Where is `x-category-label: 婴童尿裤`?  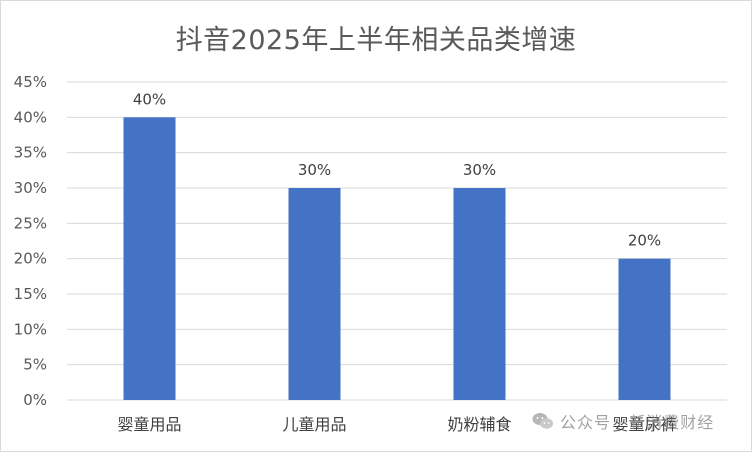 x-category-label: 婴童尿裤 is located at coordinates (644, 424).